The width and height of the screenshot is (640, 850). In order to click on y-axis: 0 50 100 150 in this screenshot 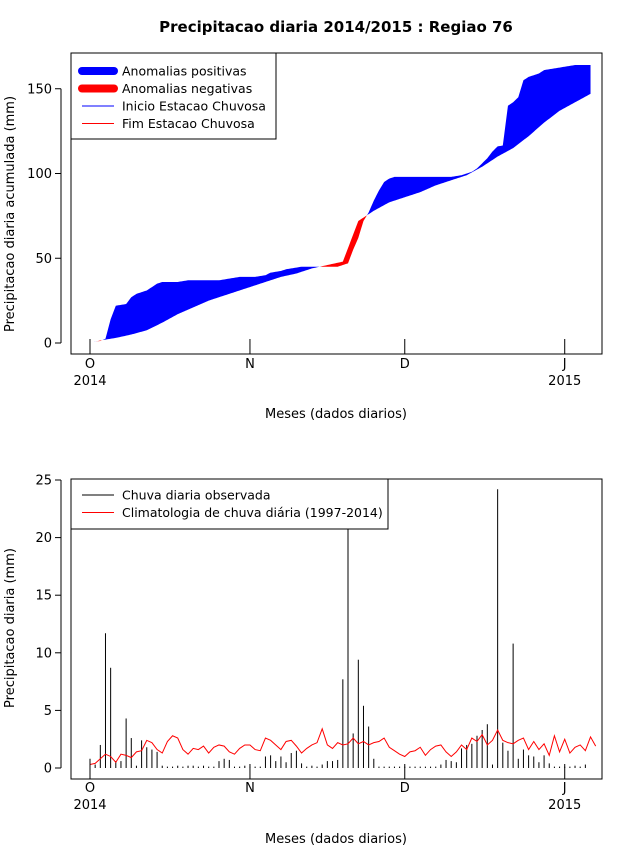, I will do `click(44, 217)`.